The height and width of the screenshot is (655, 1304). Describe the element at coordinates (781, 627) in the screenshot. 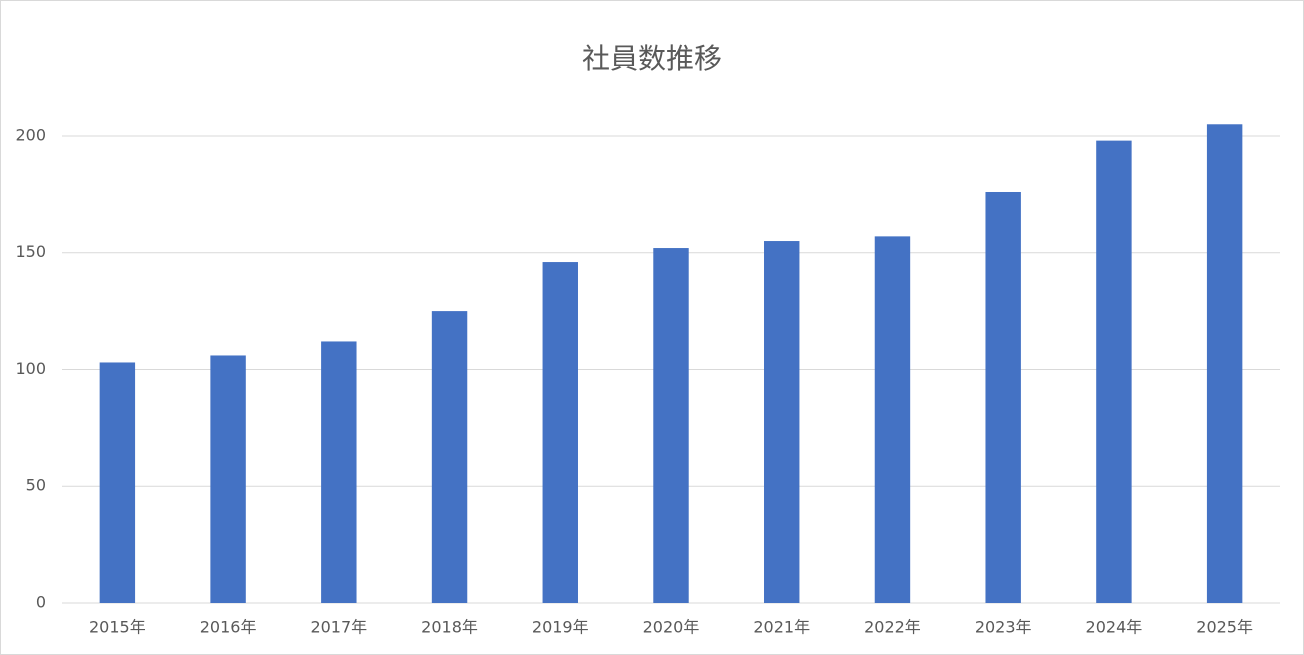

I see `x-tick-label: 2021年` at that location.